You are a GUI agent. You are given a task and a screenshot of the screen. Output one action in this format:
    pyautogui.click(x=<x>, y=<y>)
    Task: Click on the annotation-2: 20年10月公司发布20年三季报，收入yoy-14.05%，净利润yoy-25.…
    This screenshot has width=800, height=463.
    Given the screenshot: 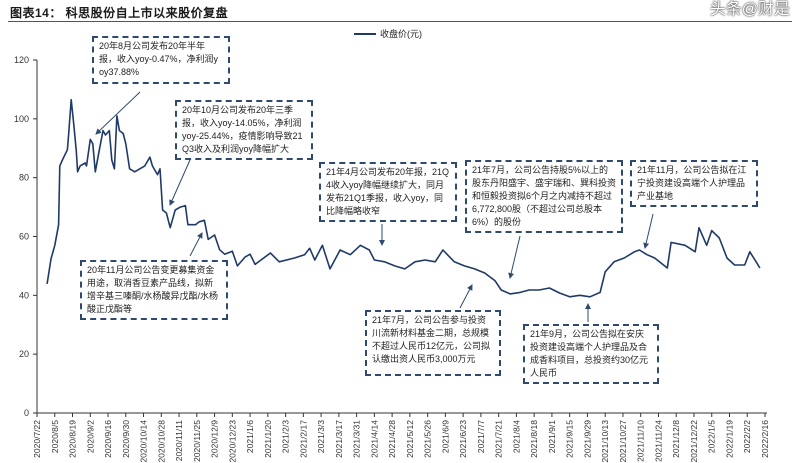 What is the action you would take?
    pyautogui.click(x=244, y=130)
    